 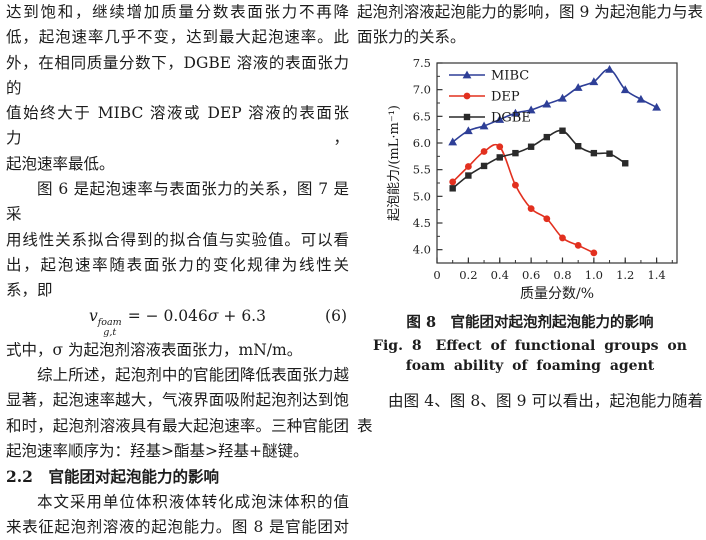 What do you see at coordinates (422, 90) in the screenshot?
I see `svg-text: 7.0` at bounding box center [422, 90].